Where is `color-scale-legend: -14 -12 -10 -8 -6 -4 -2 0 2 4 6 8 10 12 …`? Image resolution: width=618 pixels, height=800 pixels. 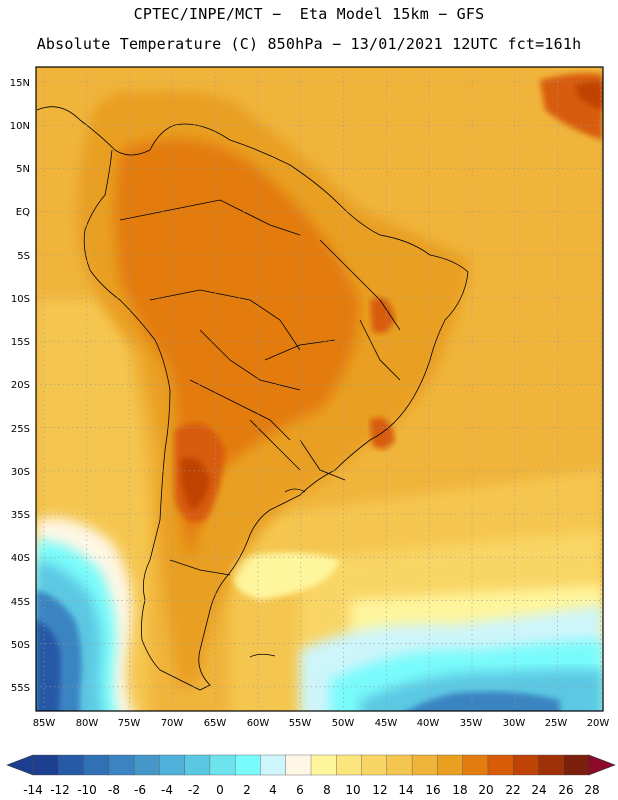 color-scale-legend: -14 -12 -10 -8 -6 -4 -2 0 2 4 6 8 10 12 … is located at coordinates (311, 775).